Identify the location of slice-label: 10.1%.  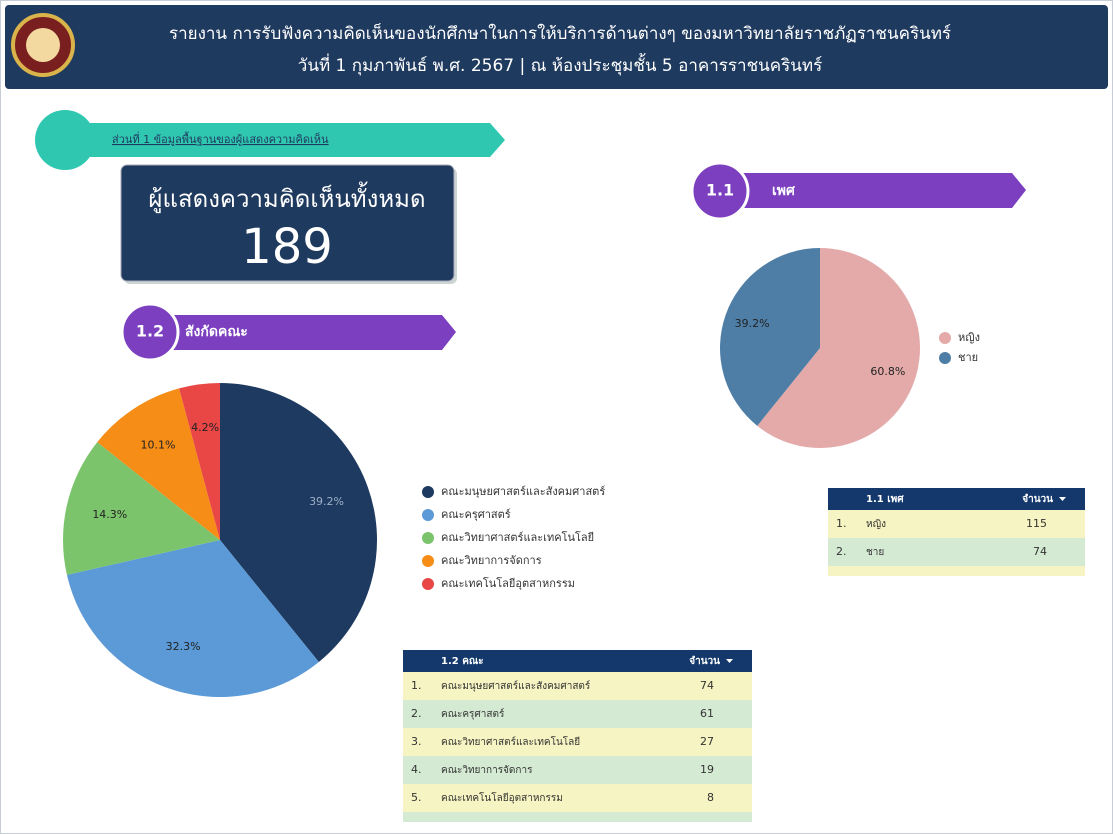
(158, 444).